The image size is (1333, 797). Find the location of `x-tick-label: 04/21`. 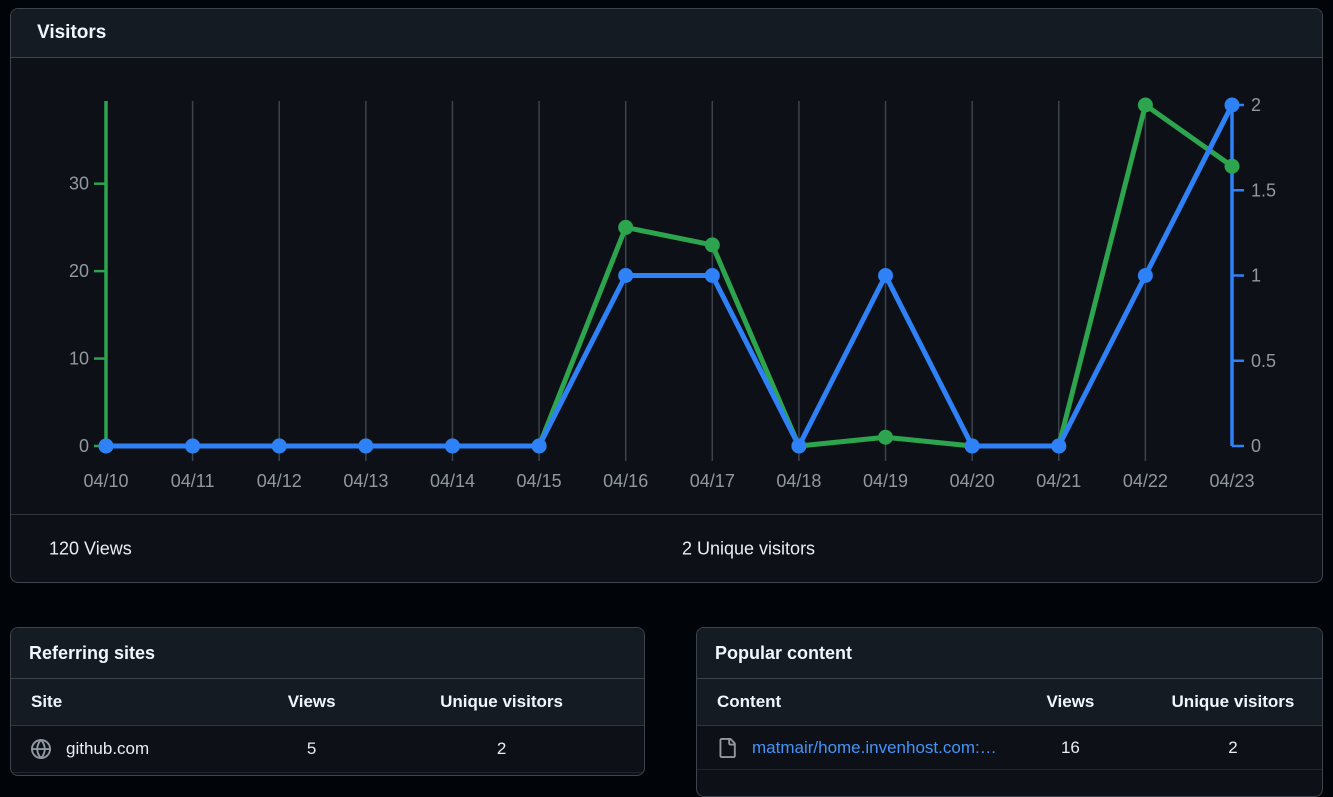

x-tick-label: 04/21 is located at coordinates (1058, 481).